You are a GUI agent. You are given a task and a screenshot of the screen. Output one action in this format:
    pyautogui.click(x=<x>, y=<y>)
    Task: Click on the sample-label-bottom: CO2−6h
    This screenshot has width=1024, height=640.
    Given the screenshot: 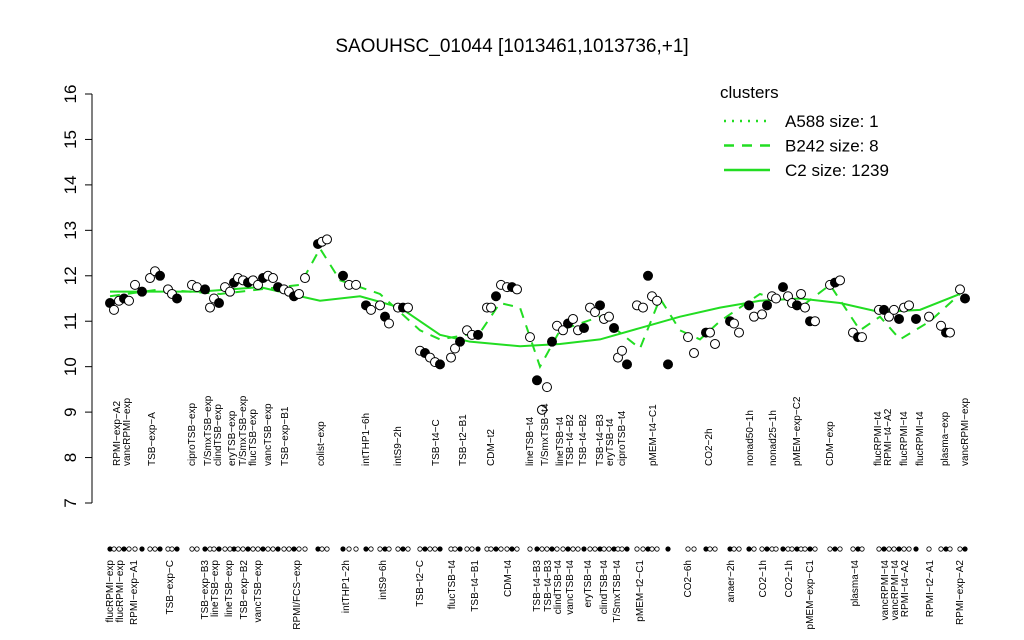 What is the action you would take?
    pyautogui.click(x=688, y=579)
    